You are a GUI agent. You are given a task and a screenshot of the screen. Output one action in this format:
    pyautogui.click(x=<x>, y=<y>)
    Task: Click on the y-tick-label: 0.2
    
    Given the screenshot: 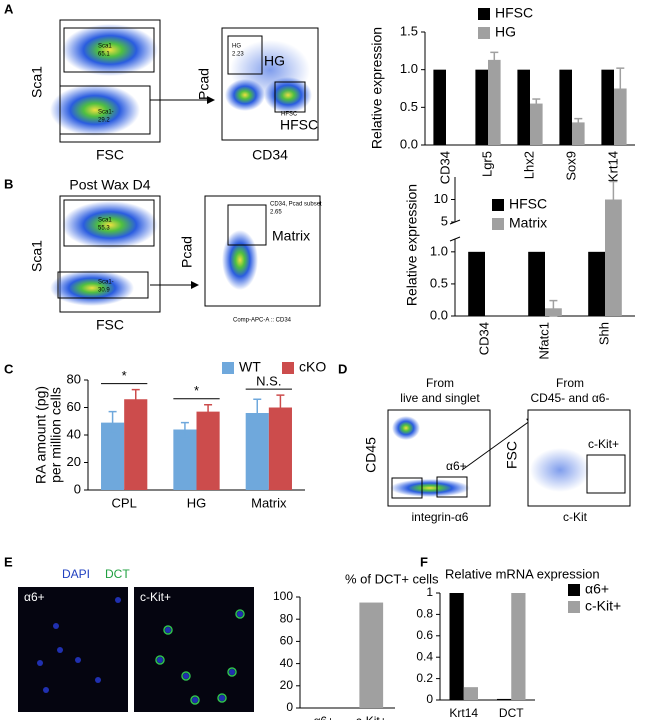 What is the action you would take?
    pyautogui.click(x=424, y=678)
    